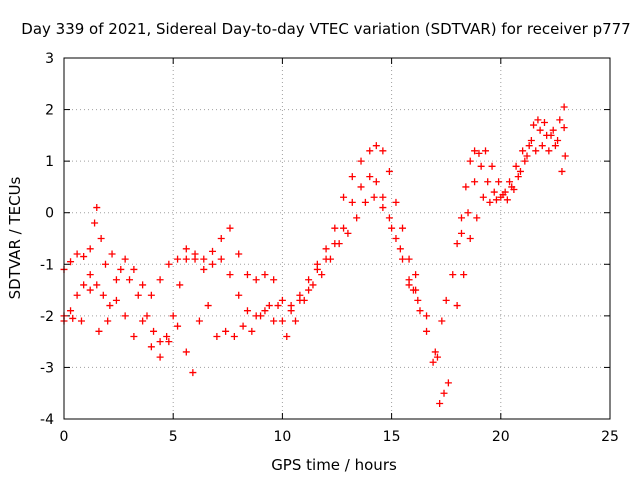  Describe the element at coordinates (47, 420) in the screenshot. I see `y-tick-label: -4` at that location.